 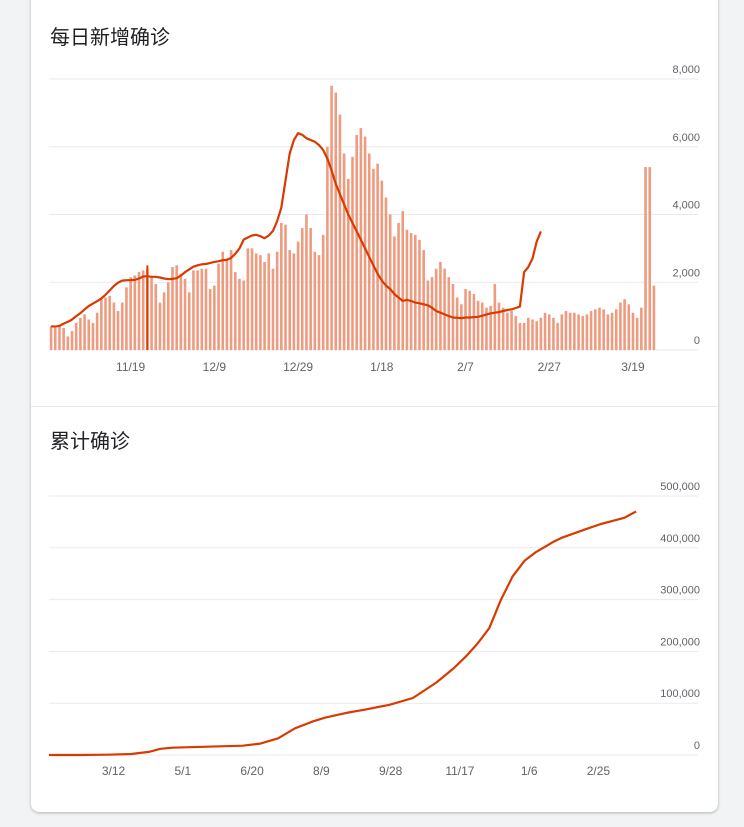 What do you see at coordinates (130, 367) in the screenshot?
I see `x-tick-label: 11/19` at bounding box center [130, 367].